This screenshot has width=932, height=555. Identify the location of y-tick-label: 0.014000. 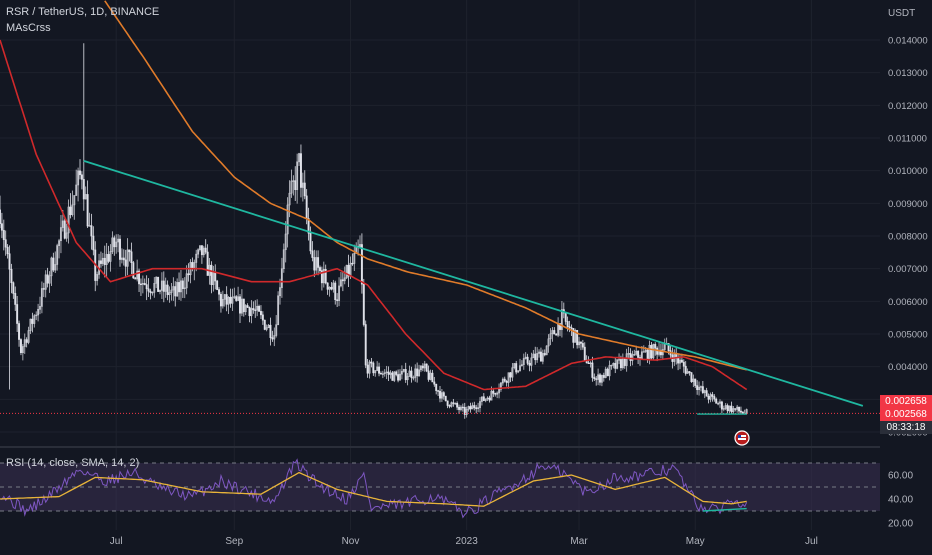
(908, 41).